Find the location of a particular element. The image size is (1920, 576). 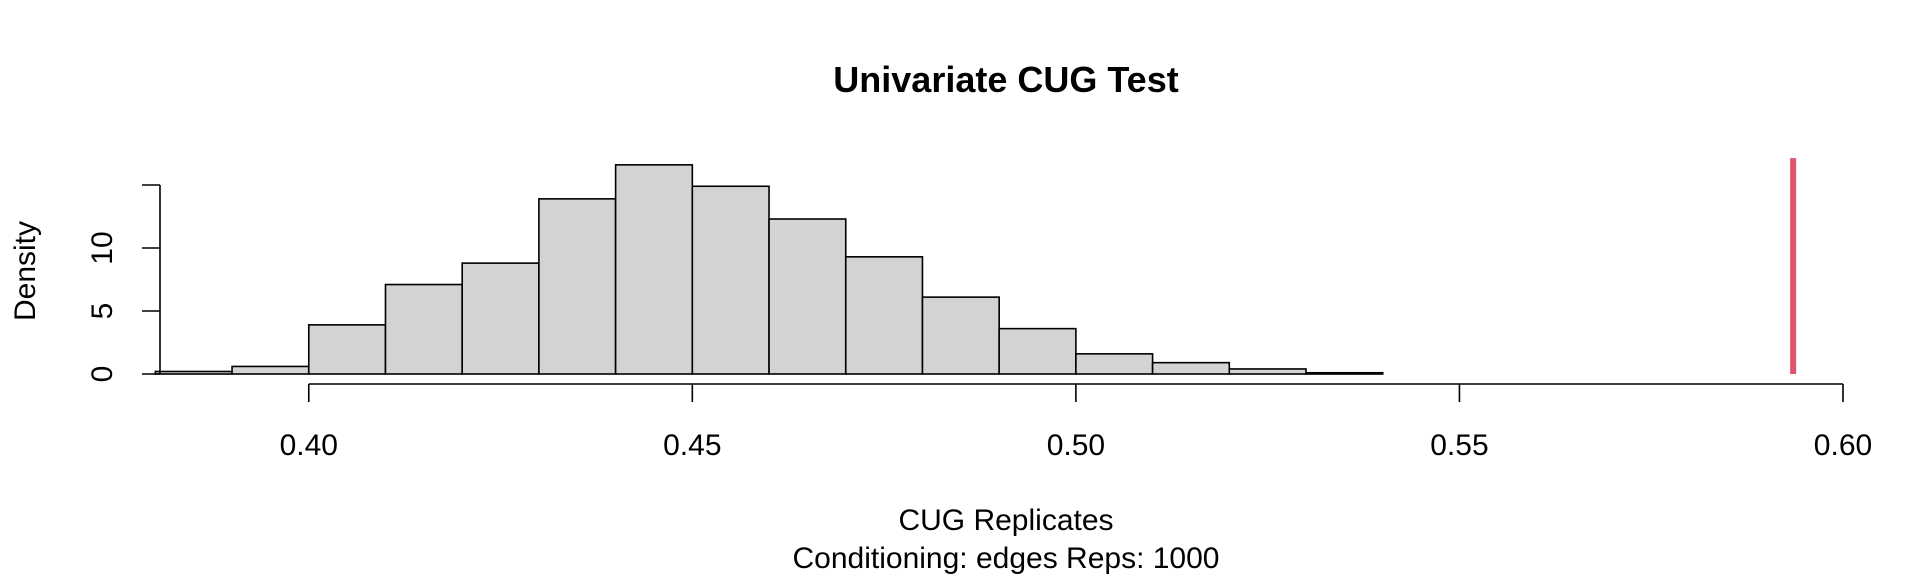

chart-title: Univariate CUG Test is located at coordinates (1005, 79).